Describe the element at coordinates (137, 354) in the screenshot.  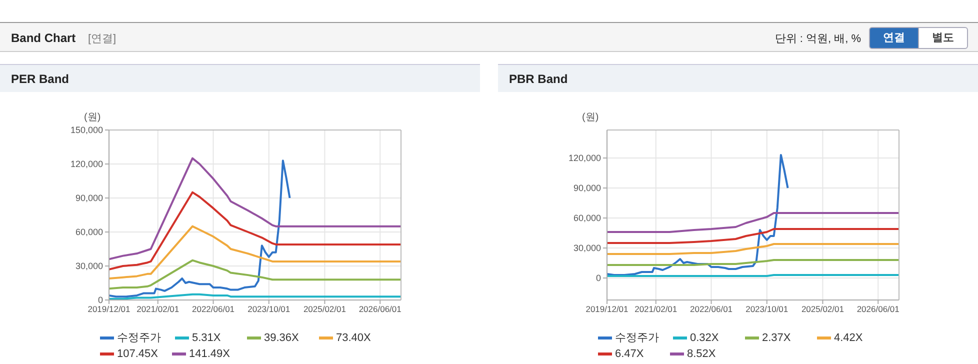
I see `legend-label: 107.45X` at that location.